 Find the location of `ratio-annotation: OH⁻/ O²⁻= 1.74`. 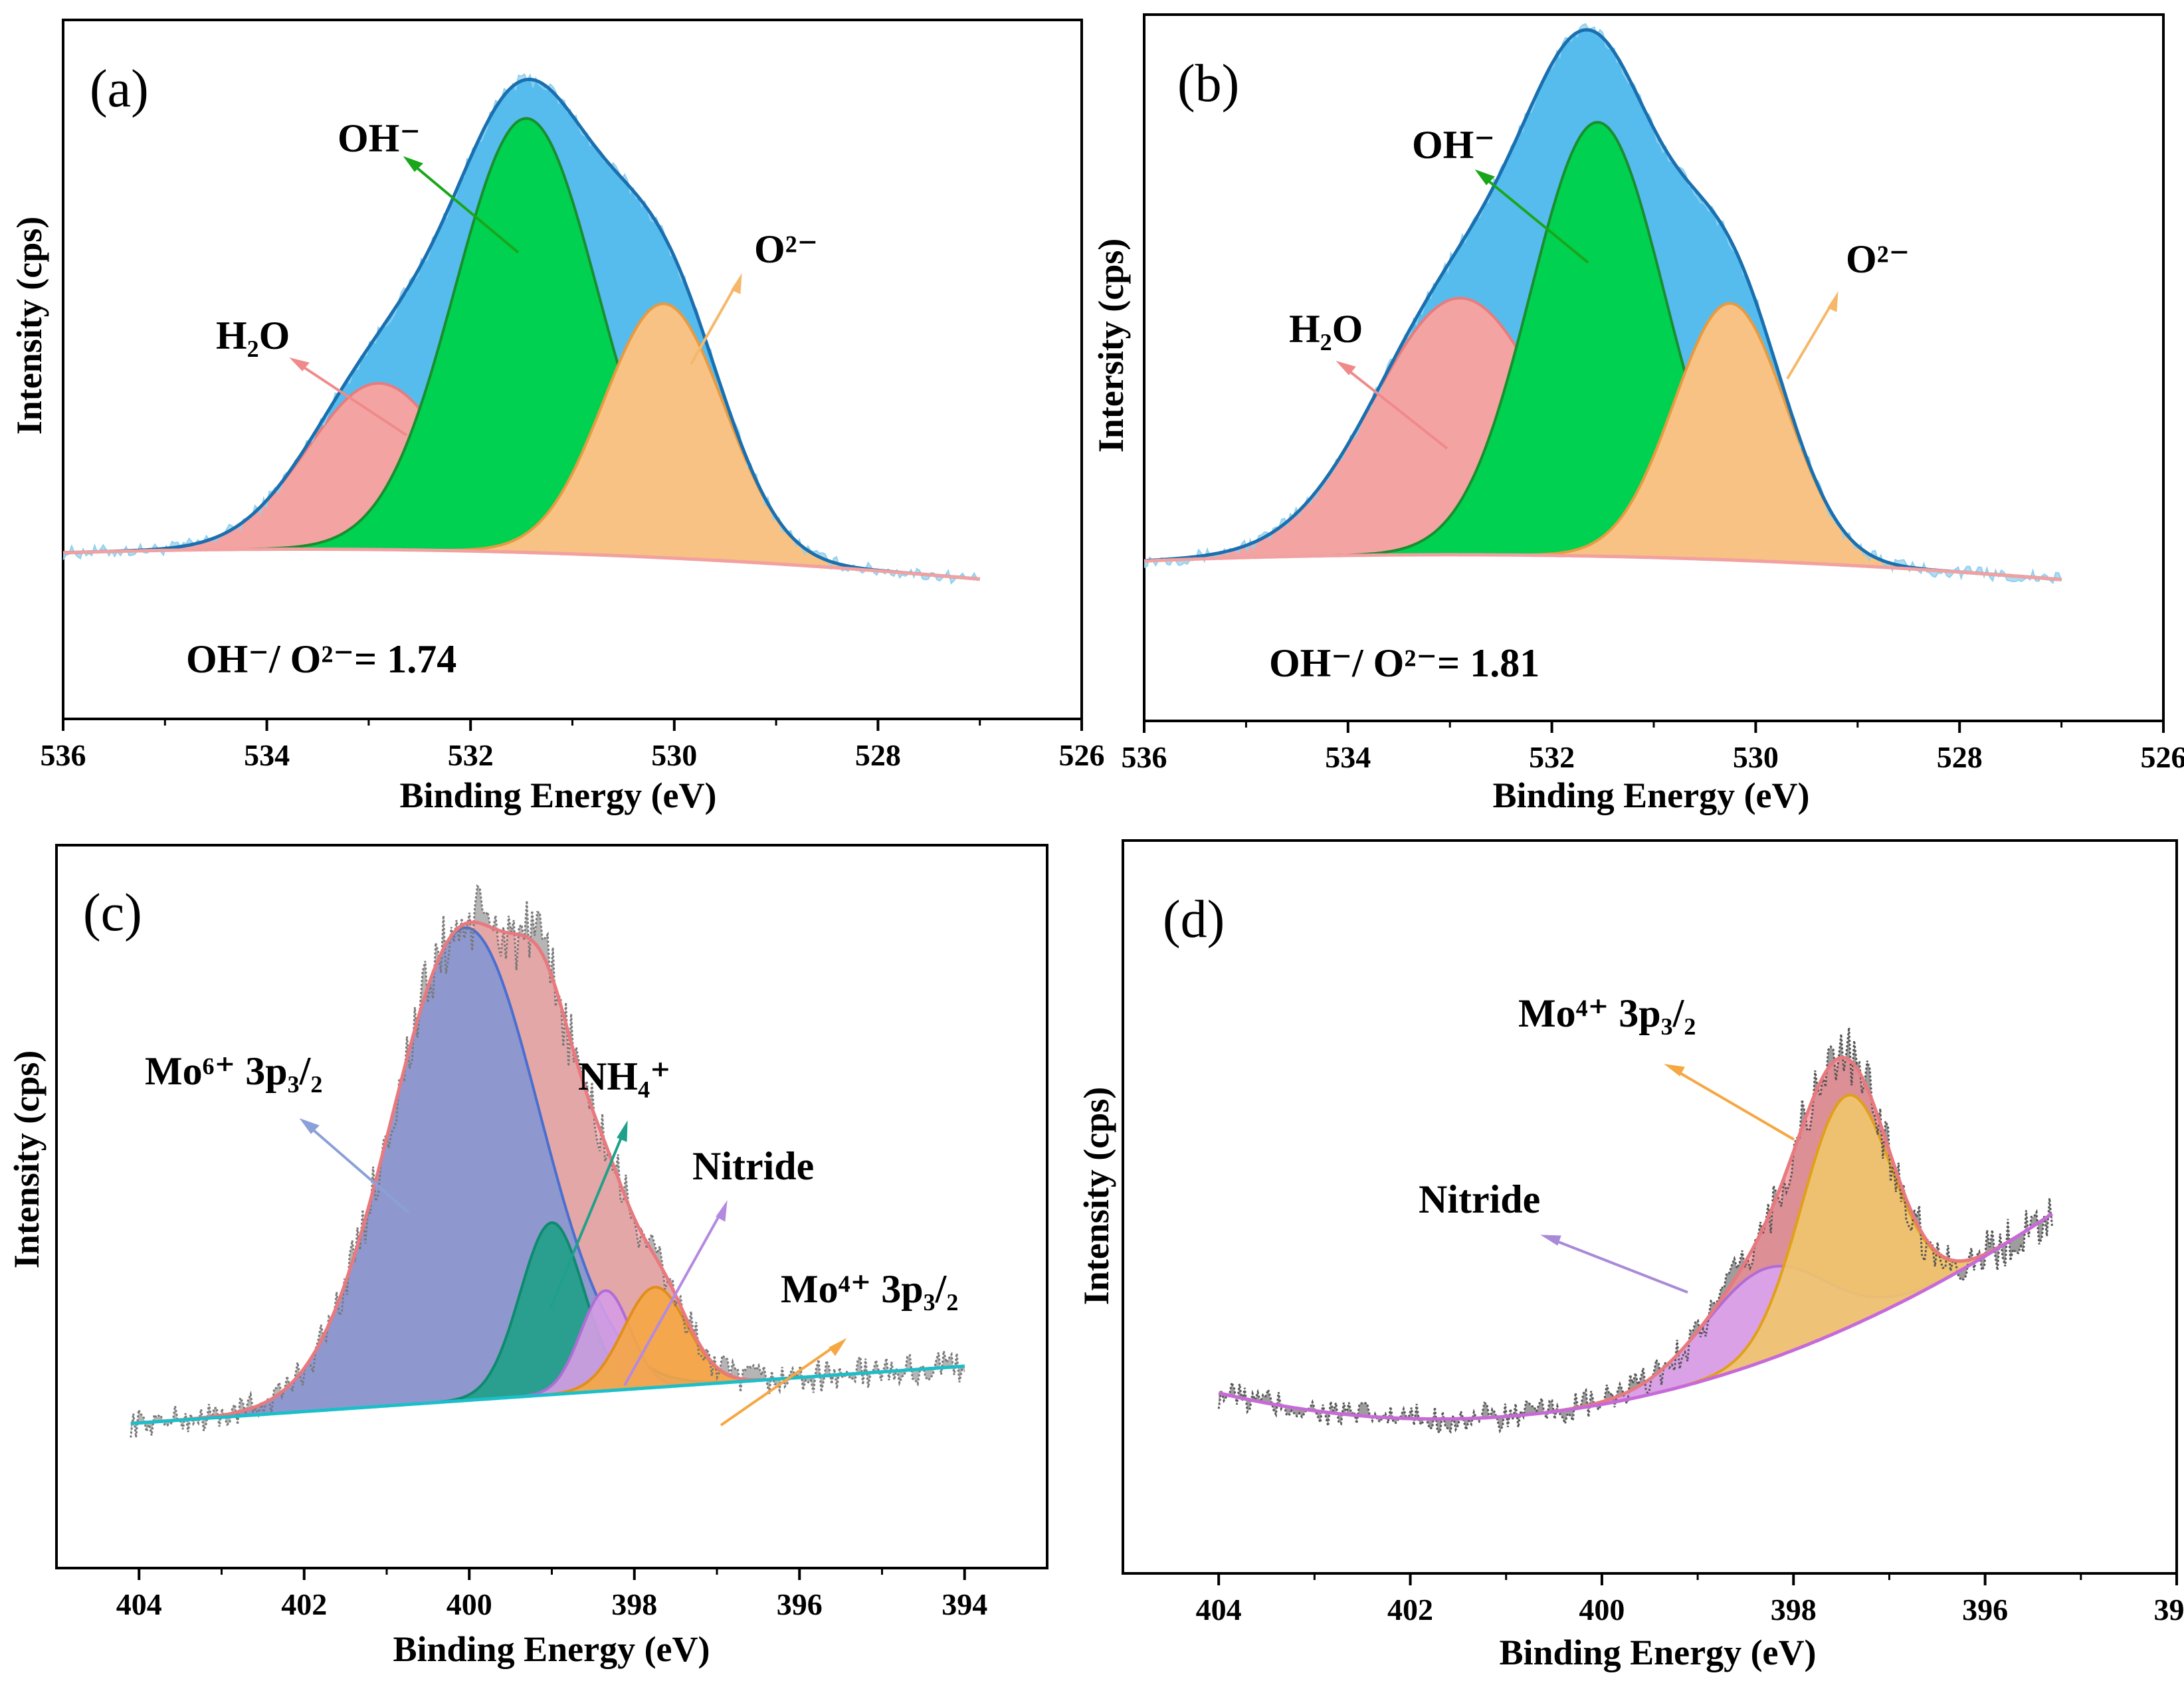

ratio-annotation: OH⁻/ O²⁻= 1.74 is located at coordinates (321, 659).